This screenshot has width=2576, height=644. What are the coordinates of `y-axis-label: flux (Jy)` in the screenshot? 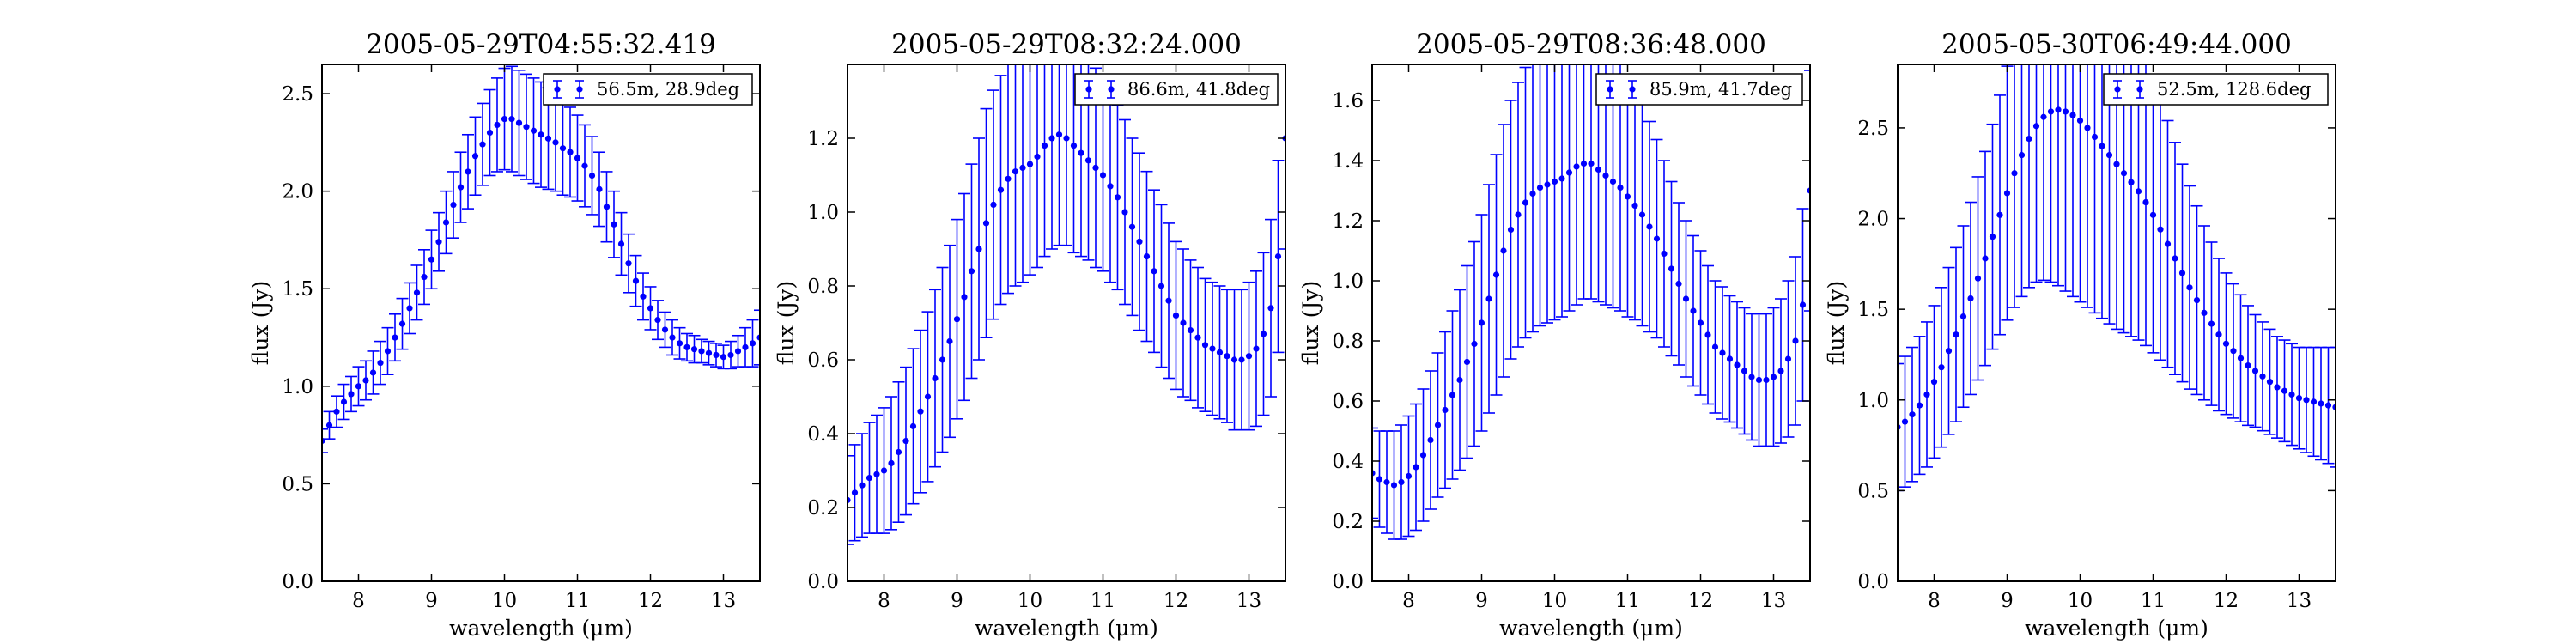 It's located at (1310, 323).